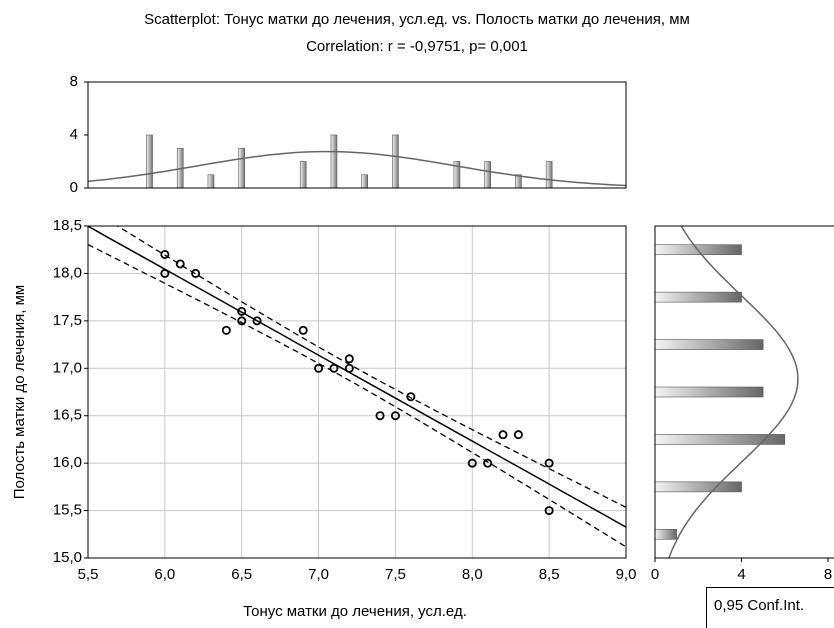  What do you see at coordinates (395, 574) in the screenshot?
I see `x-tick-label: 7,5` at bounding box center [395, 574].